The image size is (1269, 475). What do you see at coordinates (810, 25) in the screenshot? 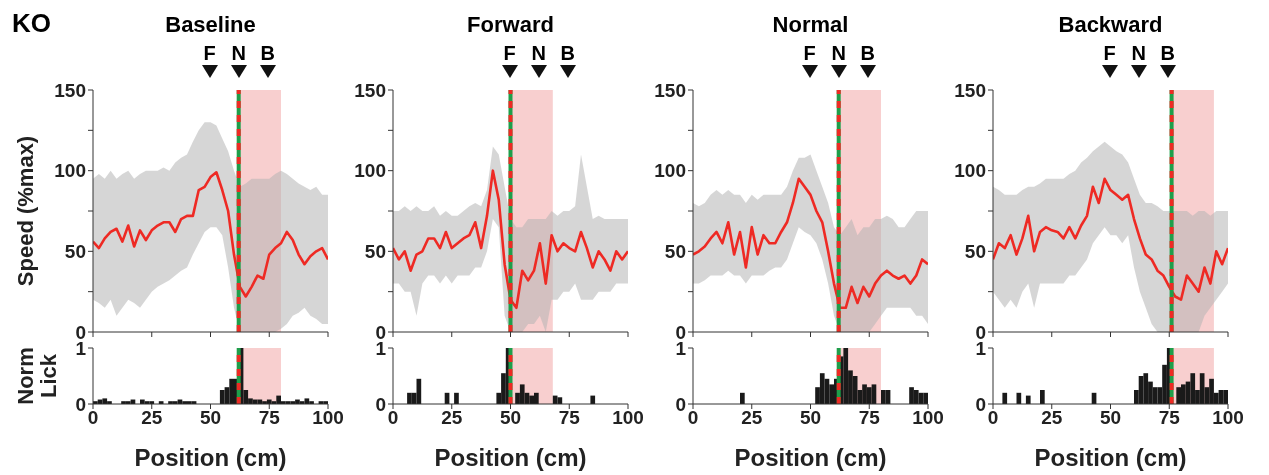
I see `chart-title: Normal` at bounding box center [810, 25].